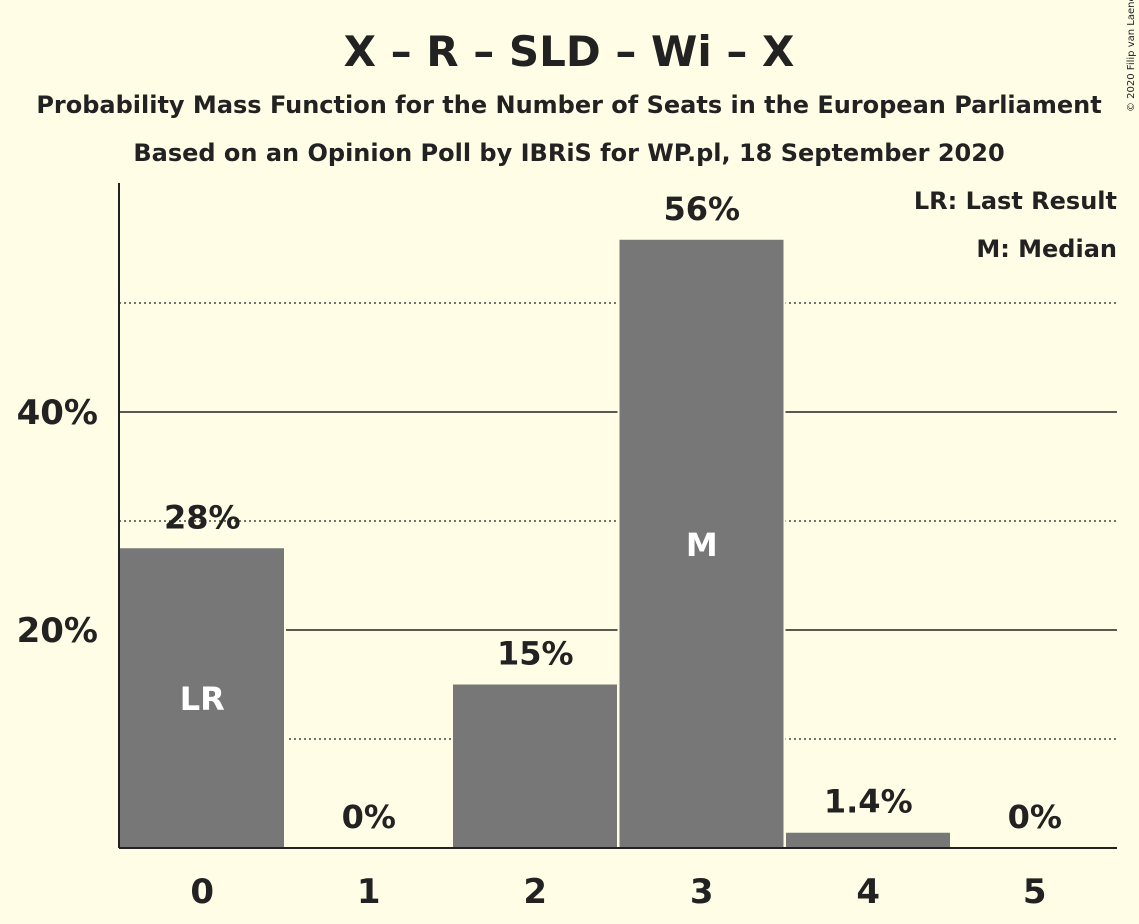 The height and width of the screenshot is (924, 1139). What do you see at coordinates (202, 517) in the screenshot?
I see `bar-value-label: 28%` at bounding box center [202, 517].